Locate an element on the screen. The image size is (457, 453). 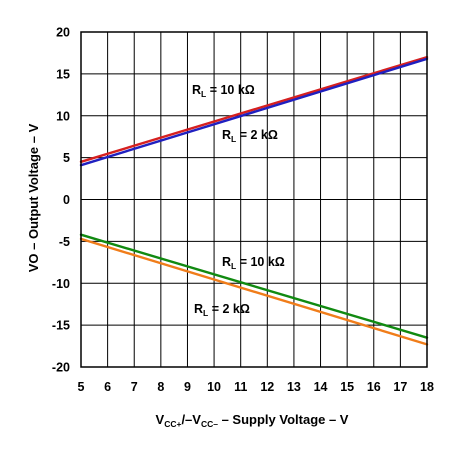
annotation-rl-2k-positive: RL = 2 kΩ is located at coordinates (250, 136).